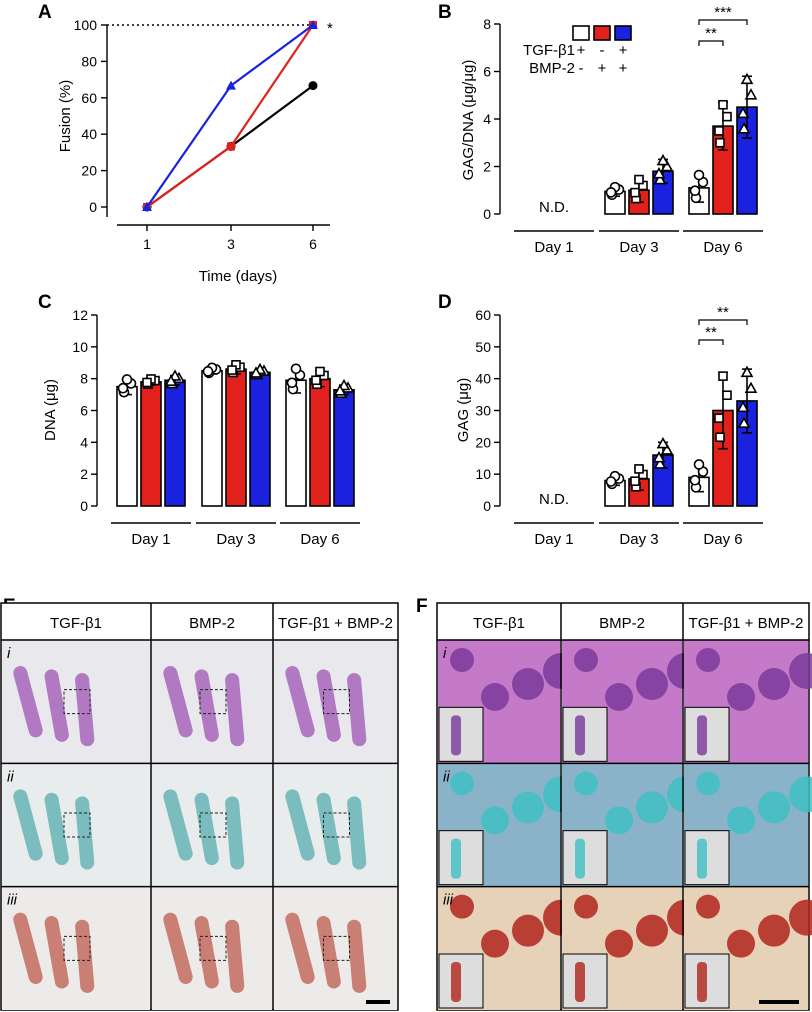  I want to click on y-tick-label: 0, so click(84, 506).